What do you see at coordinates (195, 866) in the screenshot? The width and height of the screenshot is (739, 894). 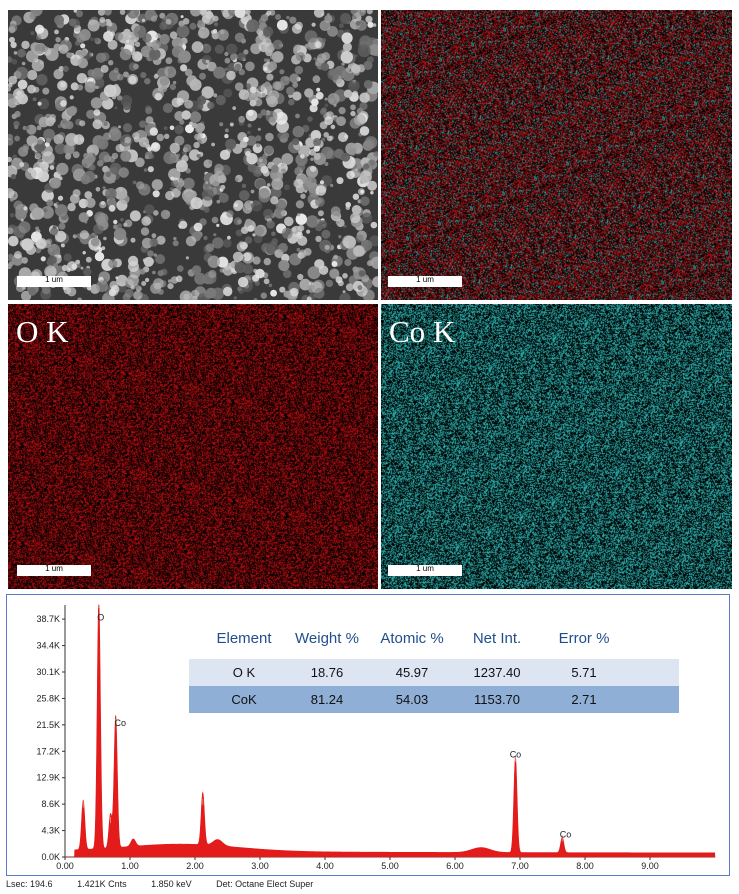 I see `x-tick-label: 2.00` at bounding box center [195, 866].